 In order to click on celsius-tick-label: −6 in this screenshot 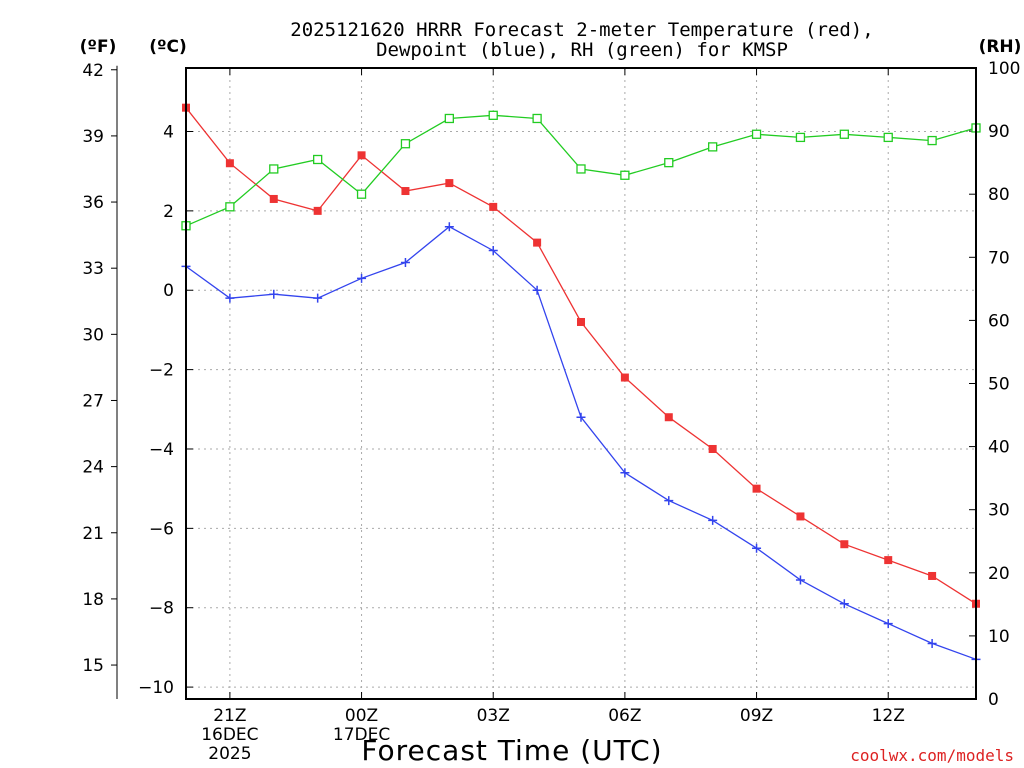, I will do `click(161, 529)`.